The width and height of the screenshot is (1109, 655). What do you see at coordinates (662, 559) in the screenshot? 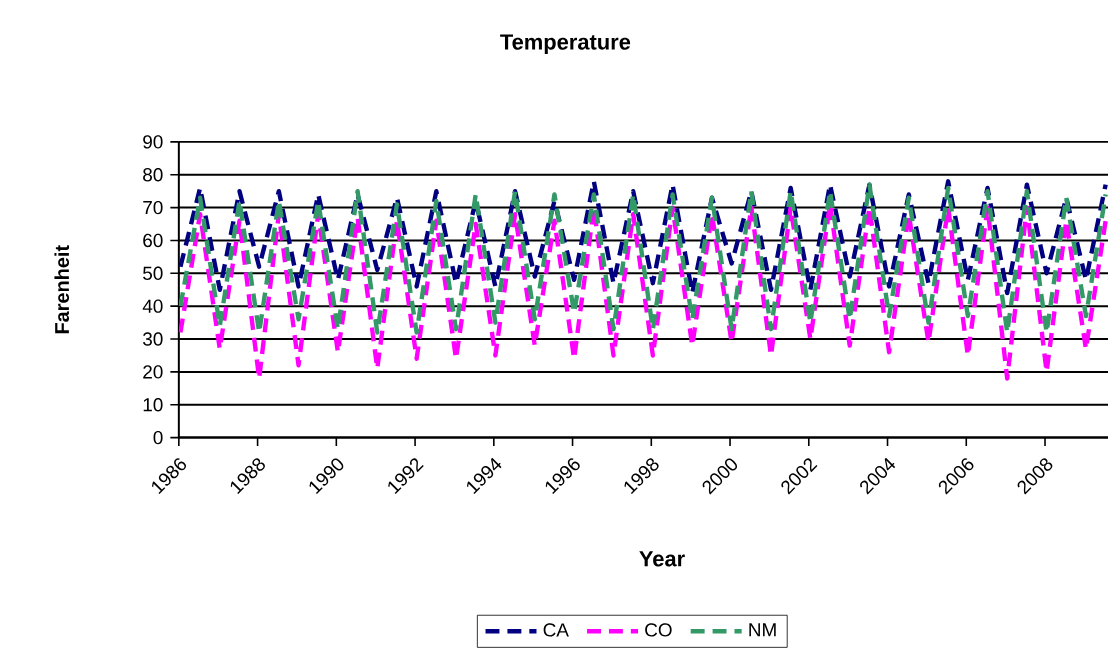
I see `x-axis-title: Year` at bounding box center [662, 559].